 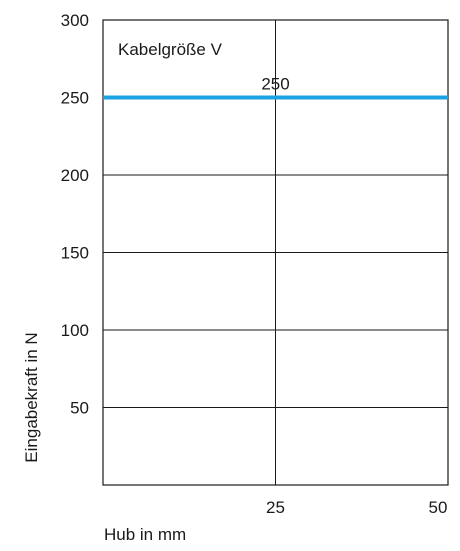 I want to click on series-data-label-0: 250, so click(x=275, y=84).